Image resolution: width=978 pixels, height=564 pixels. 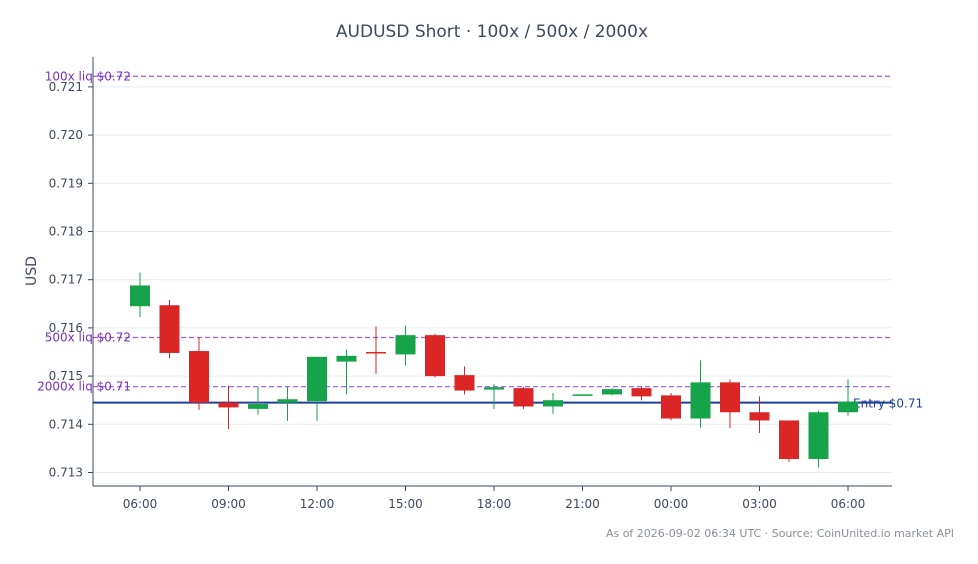 What do you see at coordinates (492, 32) in the screenshot?
I see `chart-title: AUDUSD Short · 100x / 500x / 2000x` at bounding box center [492, 32].